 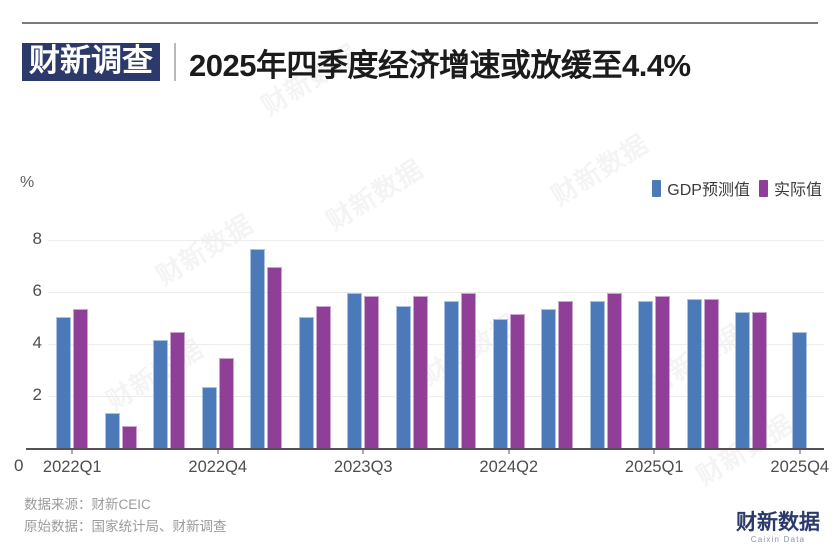 What do you see at coordinates (654, 467) in the screenshot?
I see `x-axis-tick-label: 2025Q1` at bounding box center [654, 467].